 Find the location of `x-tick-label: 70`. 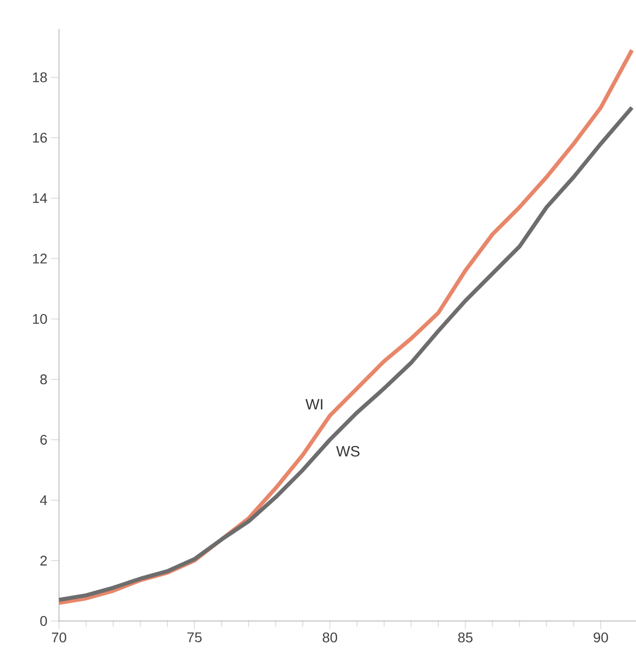

x-tick-label: 70 is located at coordinates (59, 637).